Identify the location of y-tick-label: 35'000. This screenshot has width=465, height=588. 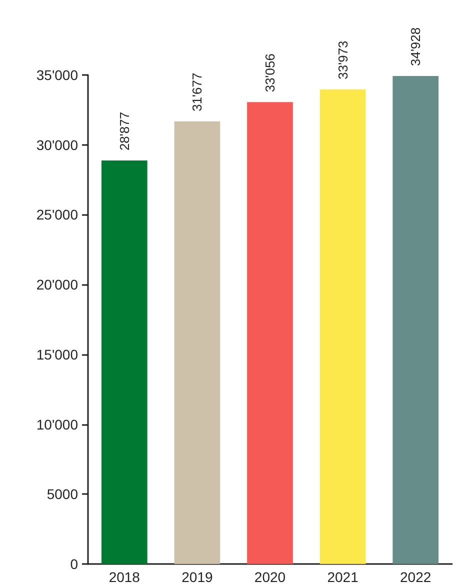
(57, 75).